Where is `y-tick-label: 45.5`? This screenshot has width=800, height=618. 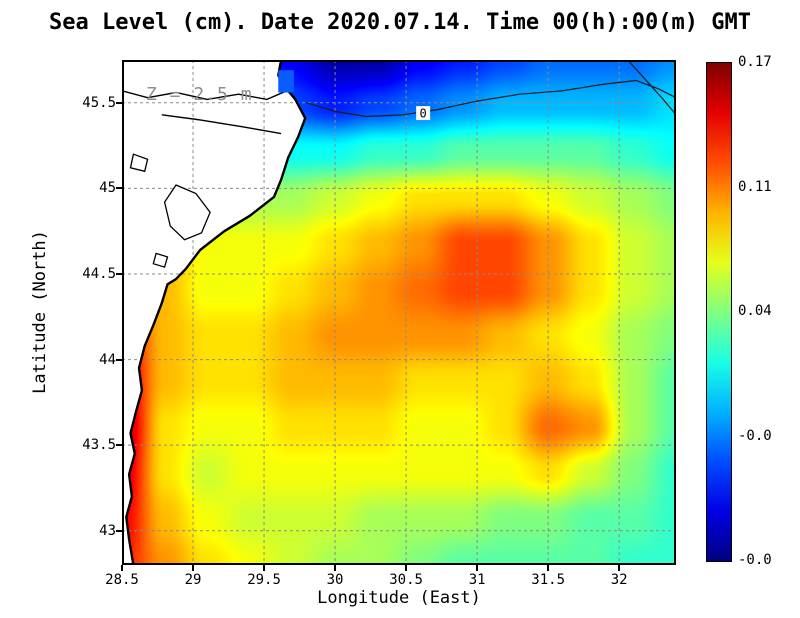
y-tick-label: 45.5 is located at coordinates (99, 102).